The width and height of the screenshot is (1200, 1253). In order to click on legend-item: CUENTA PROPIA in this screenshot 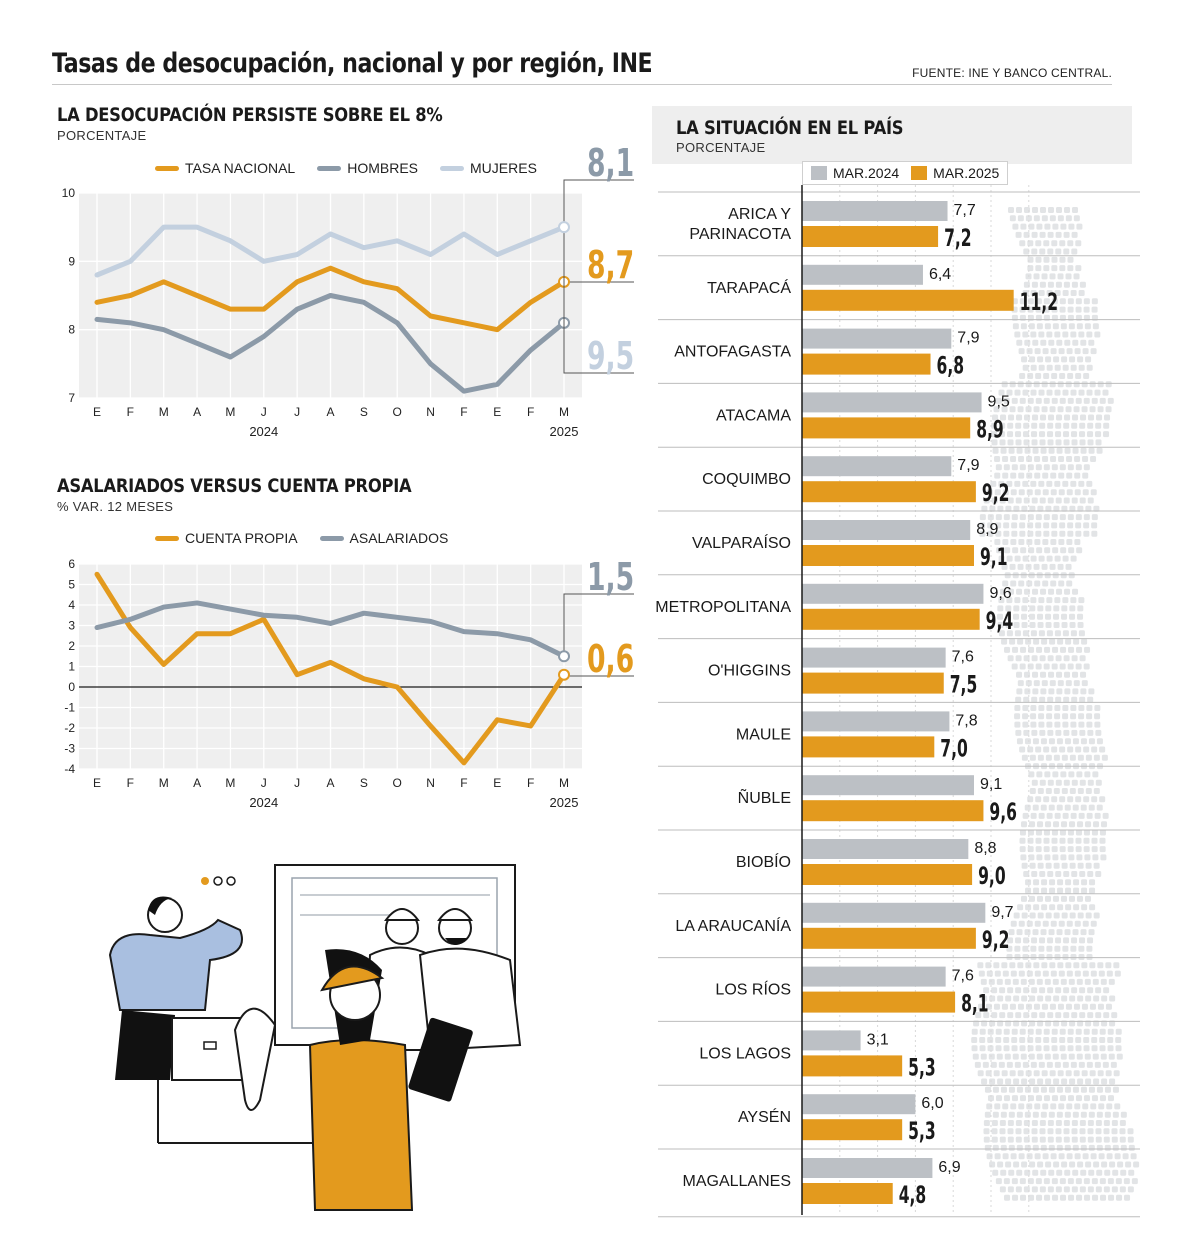, I will do `click(226, 538)`.